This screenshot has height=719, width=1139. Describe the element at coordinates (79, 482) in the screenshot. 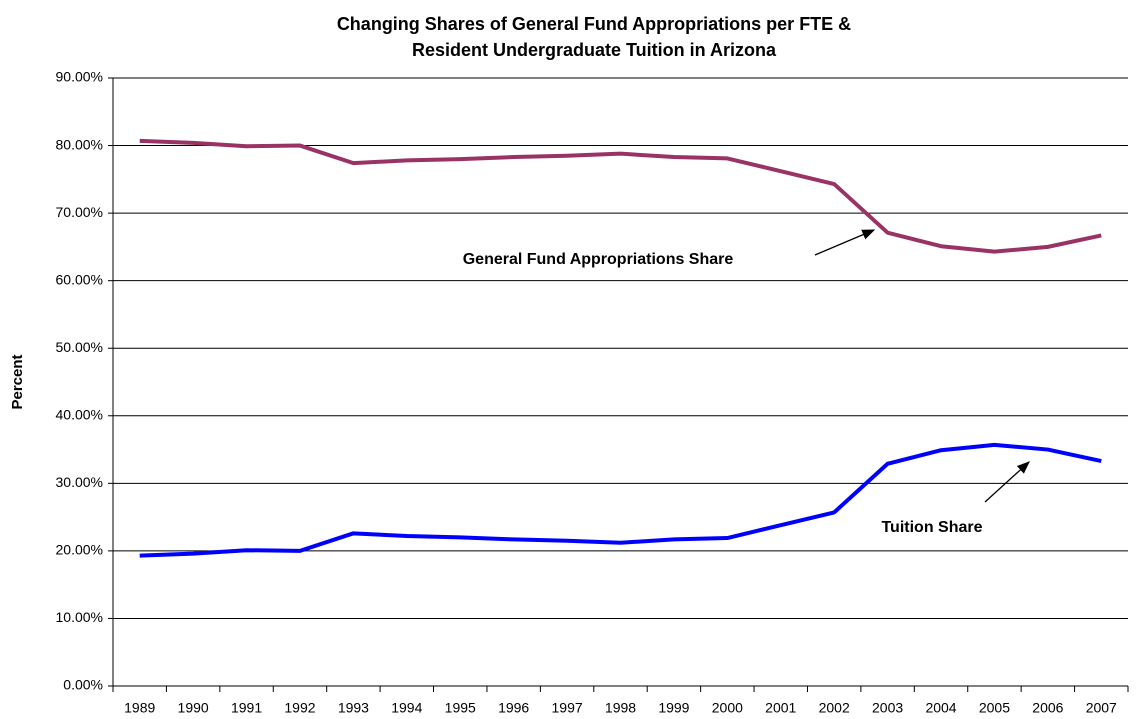

I see `y-tick-label: 30.00%` at that location.